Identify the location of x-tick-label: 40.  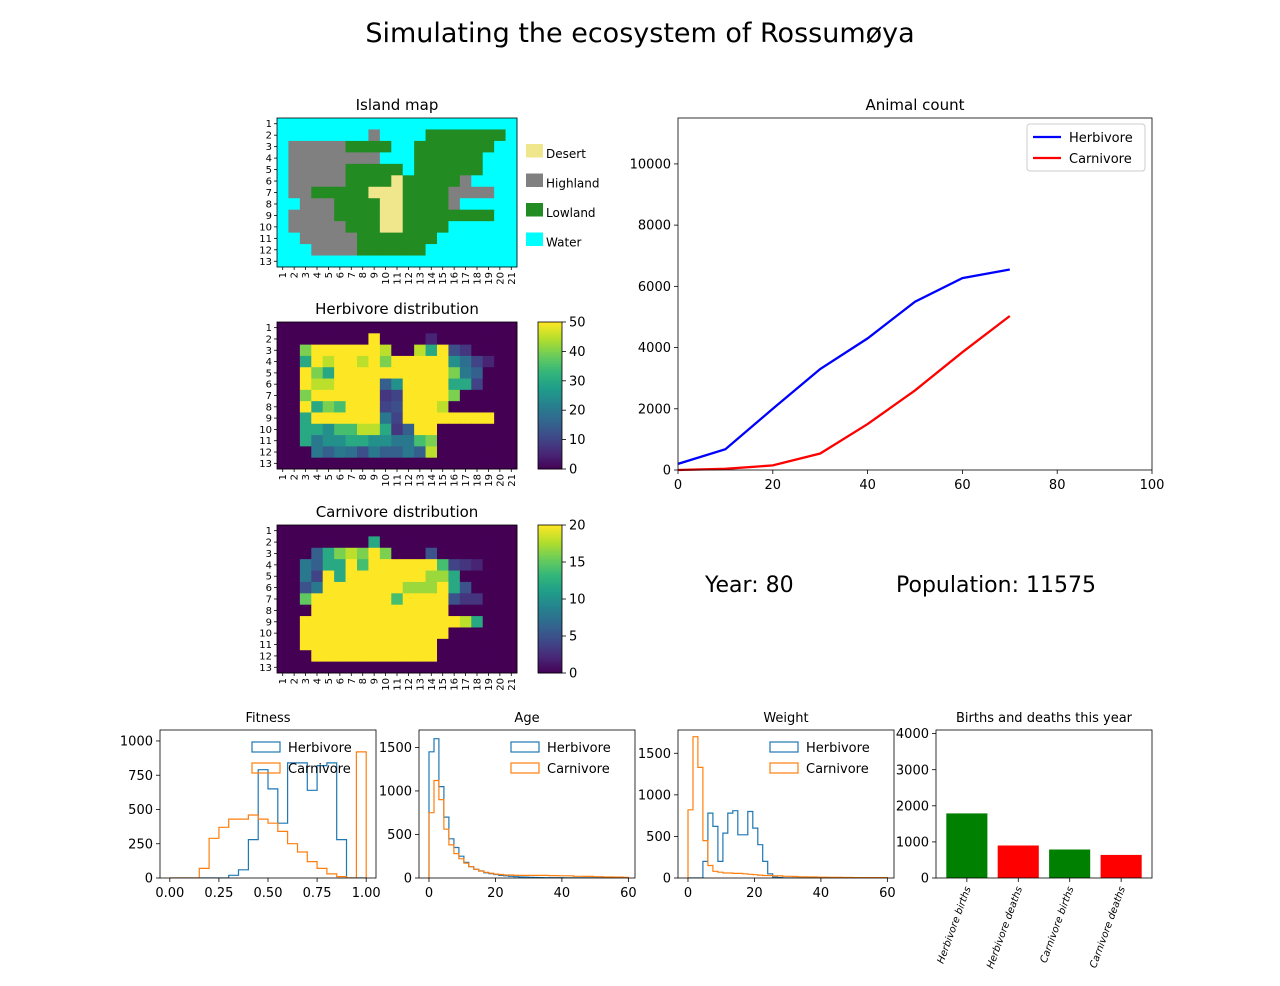
(821, 893).